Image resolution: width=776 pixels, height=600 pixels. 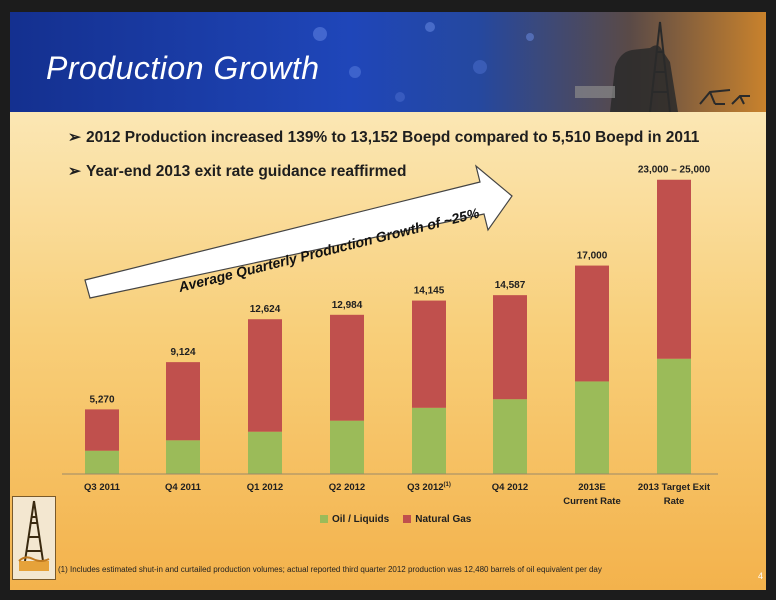 I want to click on company-logo, so click(x=34, y=538).